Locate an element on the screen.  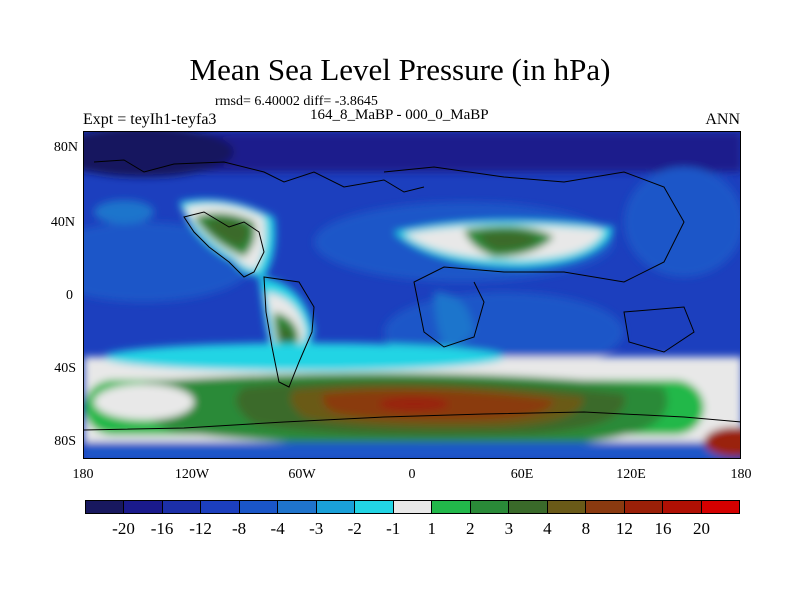
antarctic-red is located at coordinates (722, 442).